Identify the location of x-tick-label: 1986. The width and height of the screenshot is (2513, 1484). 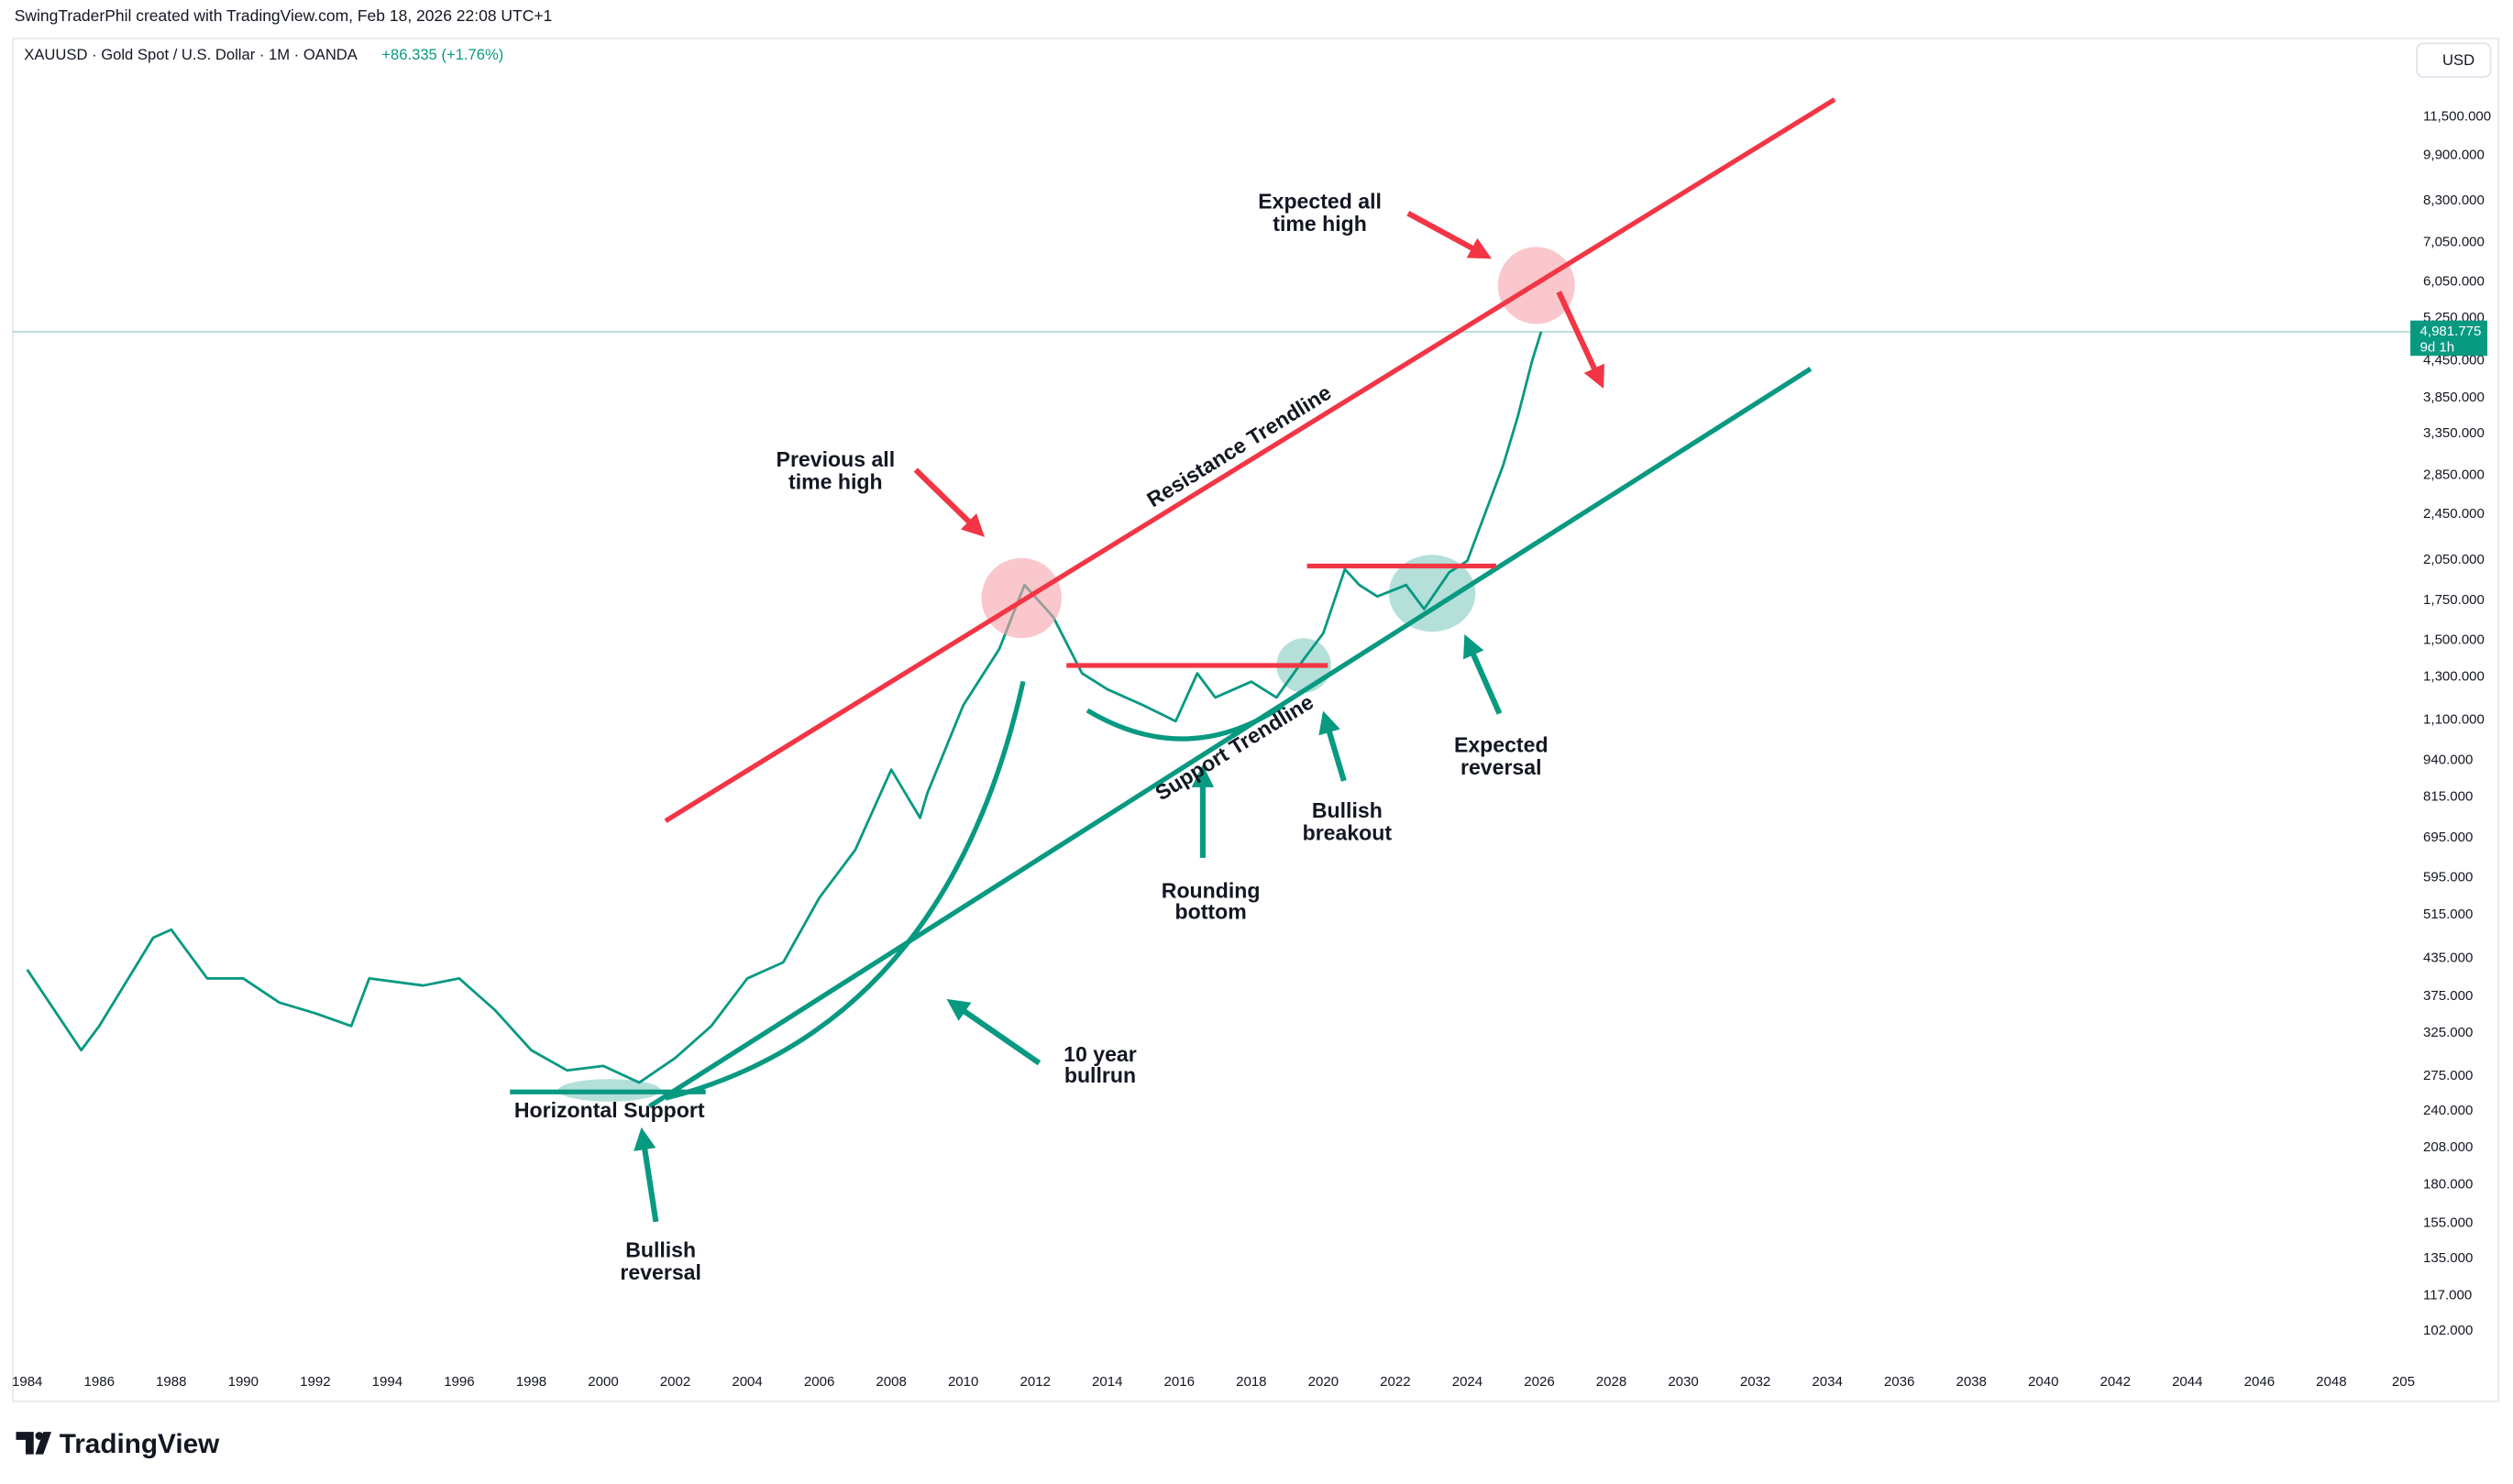
(99, 1382).